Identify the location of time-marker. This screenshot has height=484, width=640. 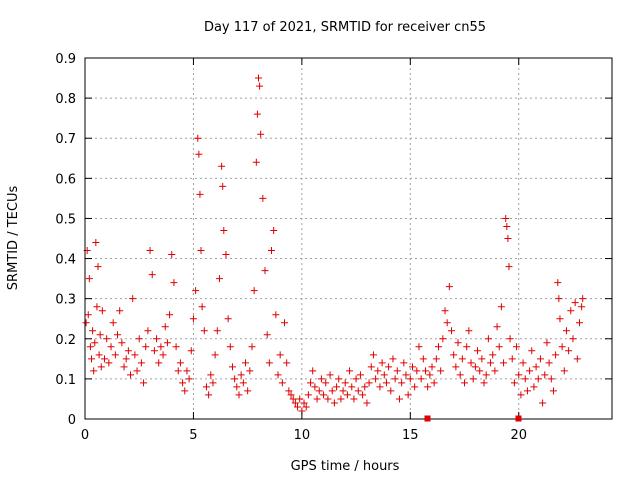
(427, 418).